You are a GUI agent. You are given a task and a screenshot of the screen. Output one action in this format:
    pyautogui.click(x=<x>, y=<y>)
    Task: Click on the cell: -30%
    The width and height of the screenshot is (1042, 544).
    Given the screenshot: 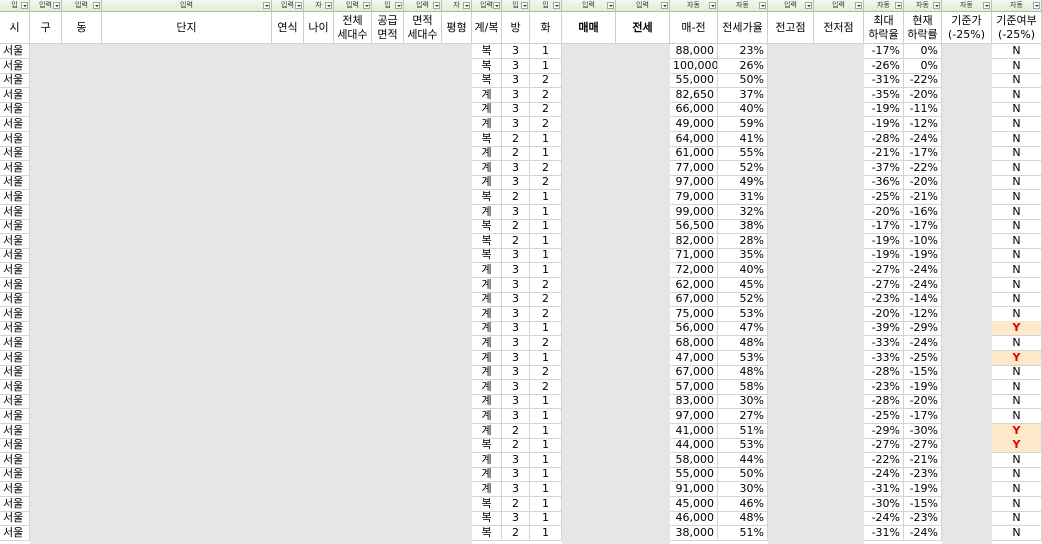 What is the action you would take?
    pyautogui.click(x=884, y=504)
    